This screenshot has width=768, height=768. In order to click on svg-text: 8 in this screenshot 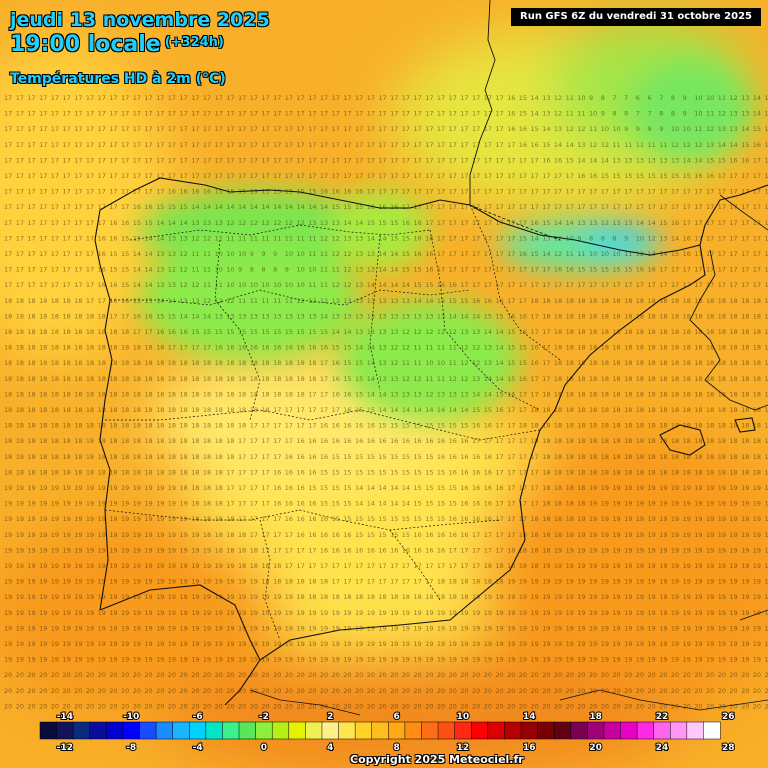, I will do `click(673, 114)`.